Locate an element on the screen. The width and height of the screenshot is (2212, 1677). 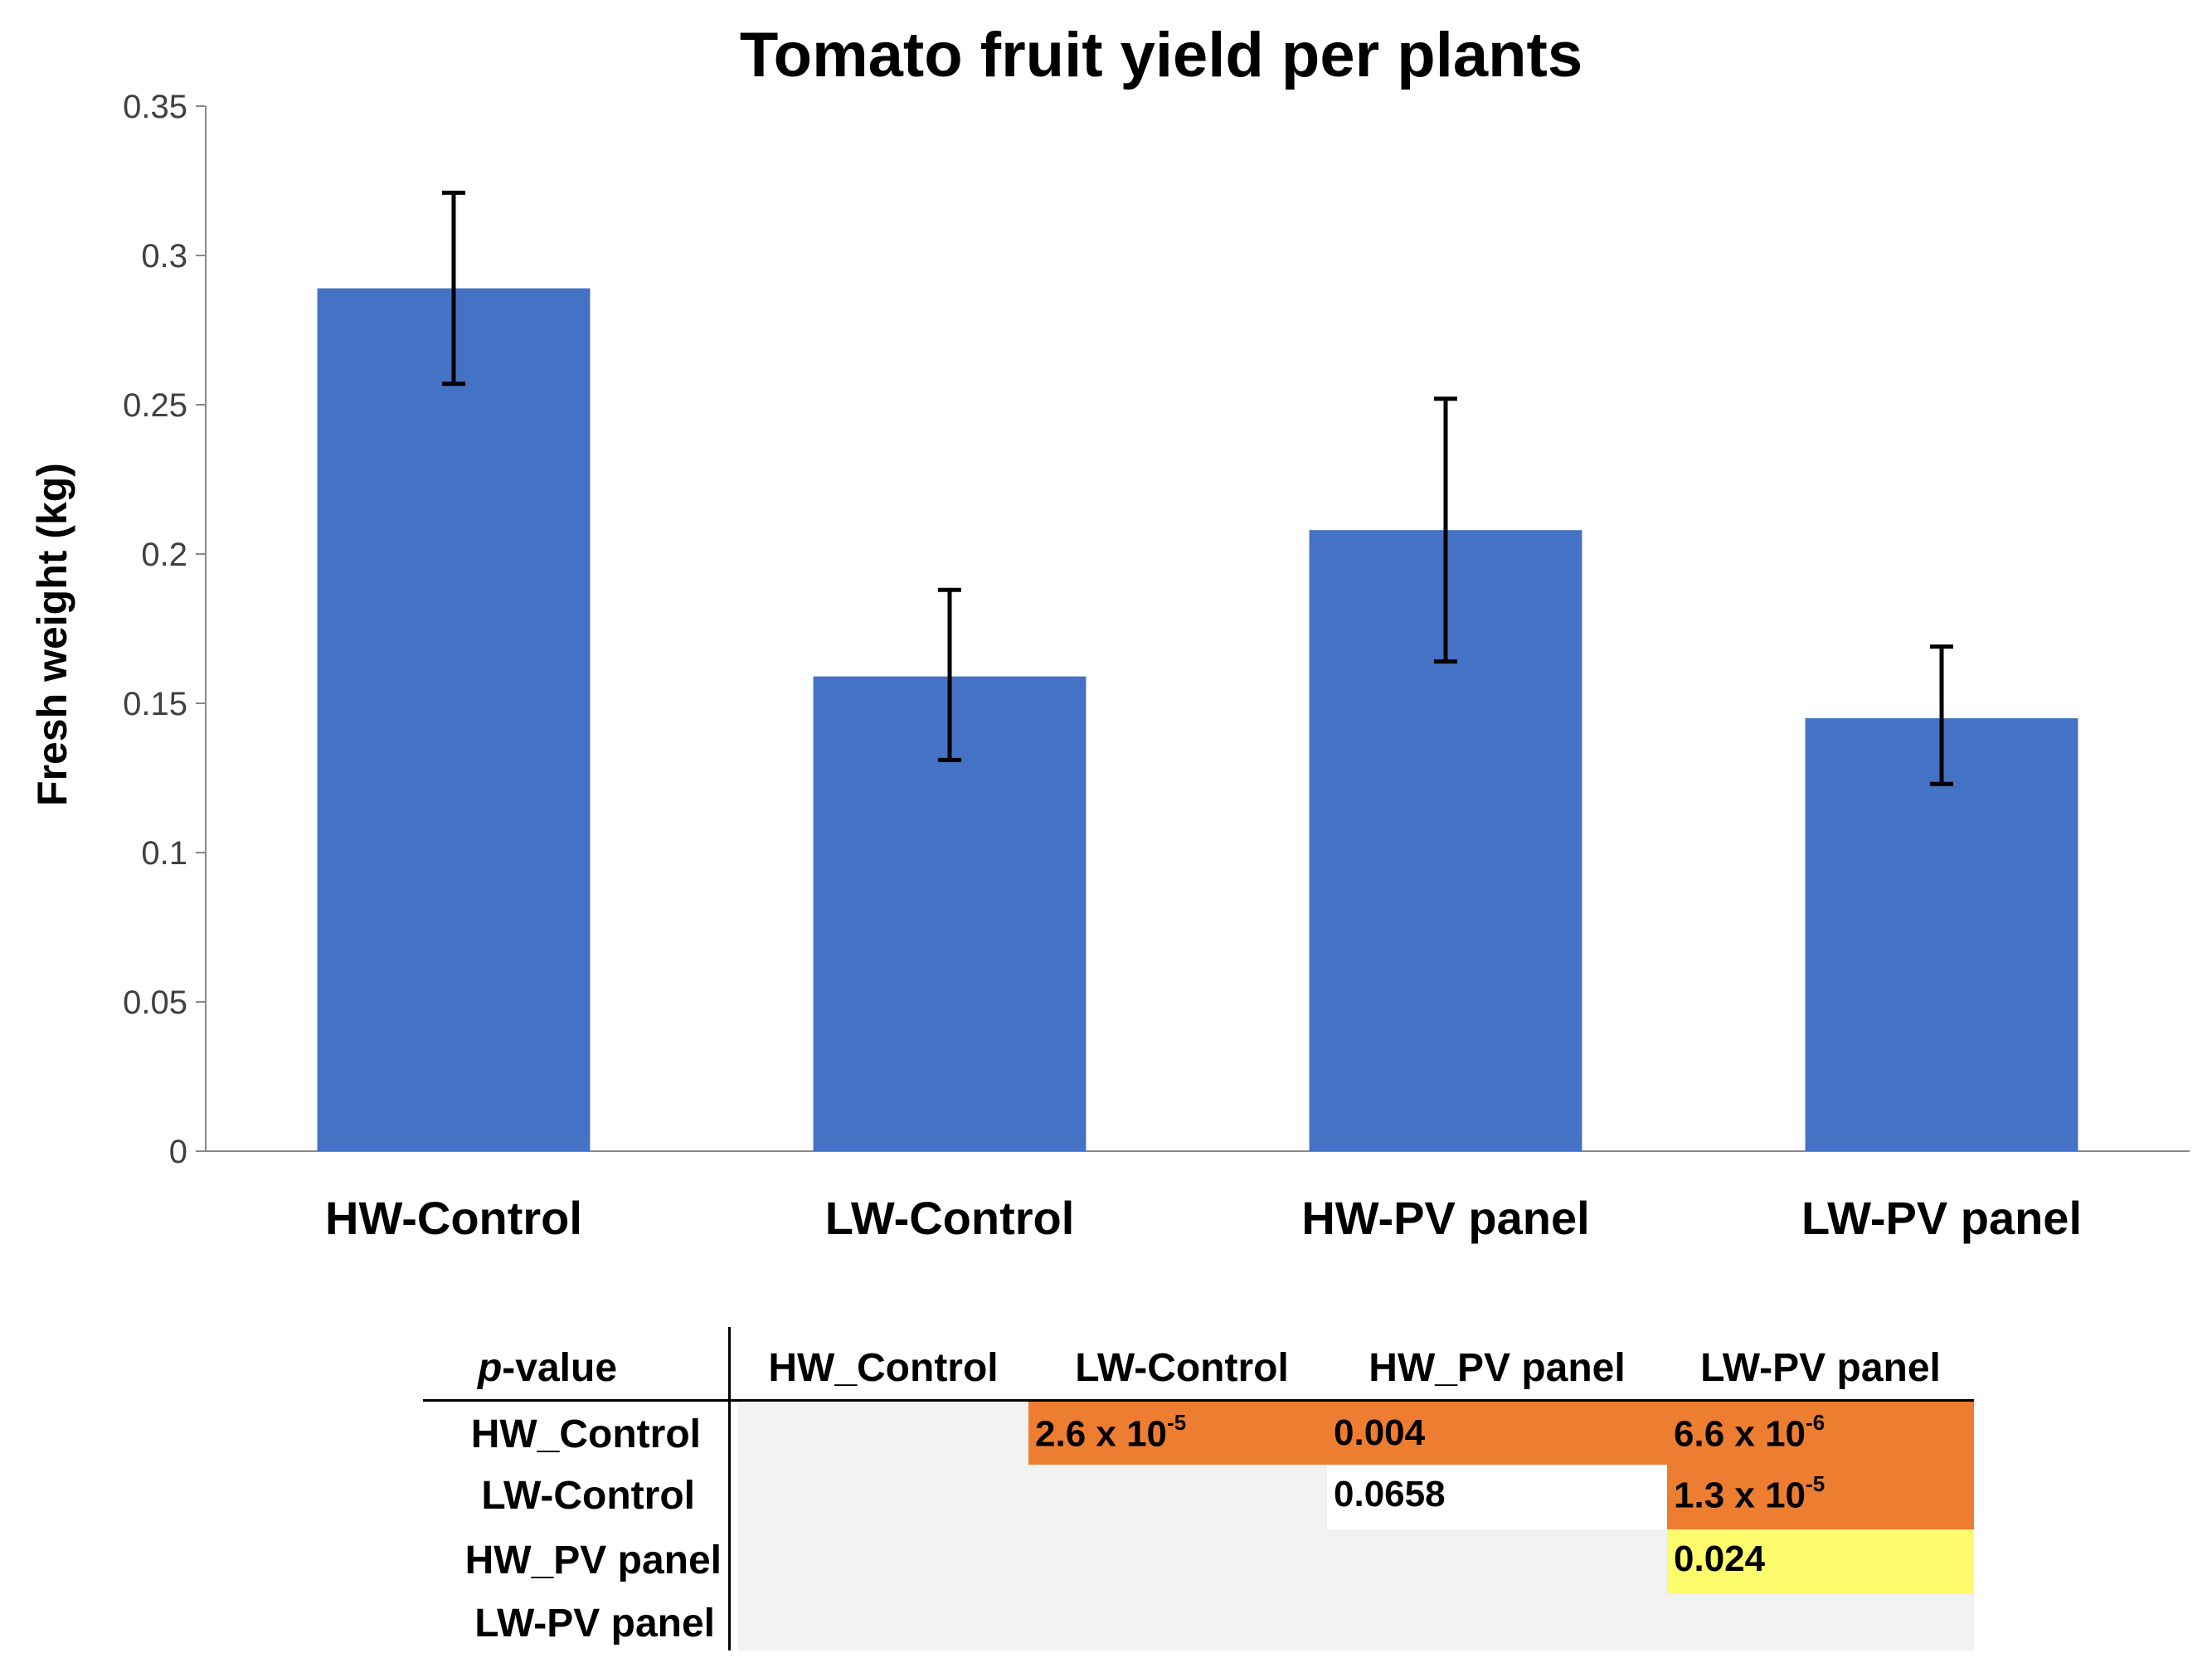
bar-lw-pv-panel is located at coordinates (1942, 934).